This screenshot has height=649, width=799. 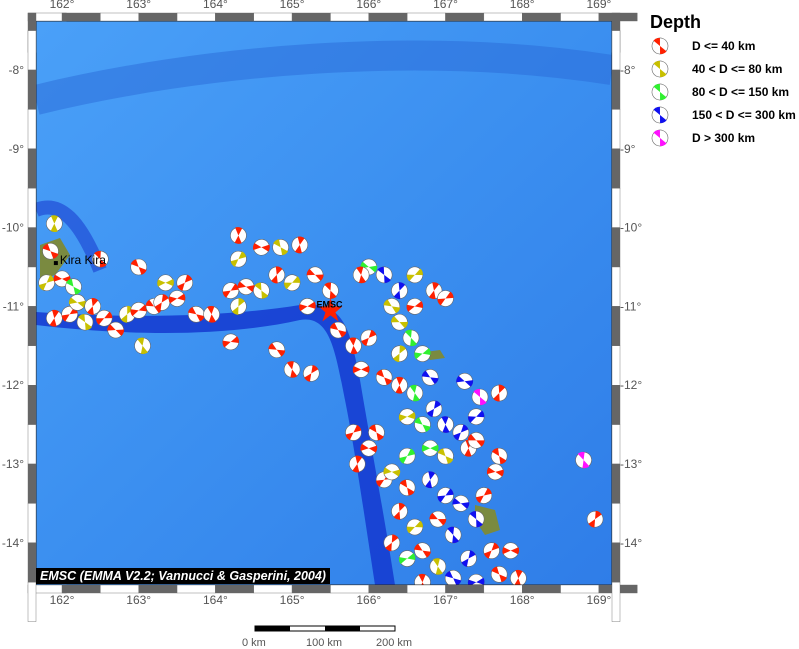 I want to click on legend-item: 80 < D <= 150 km, so click(x=719, y=92).